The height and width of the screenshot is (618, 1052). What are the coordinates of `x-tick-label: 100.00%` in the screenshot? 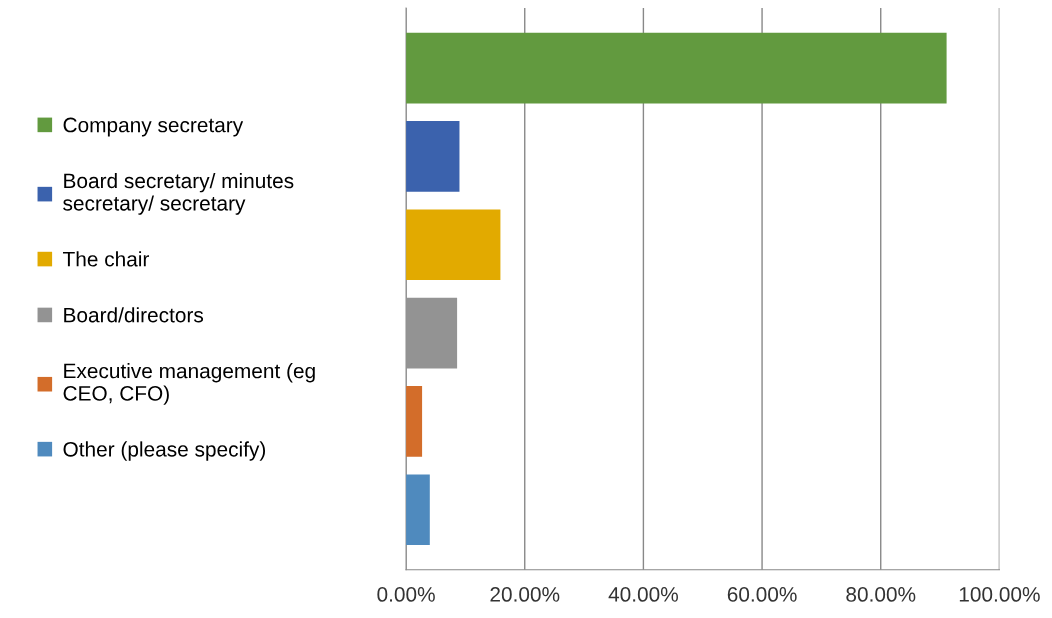 It's located at (999, 594).